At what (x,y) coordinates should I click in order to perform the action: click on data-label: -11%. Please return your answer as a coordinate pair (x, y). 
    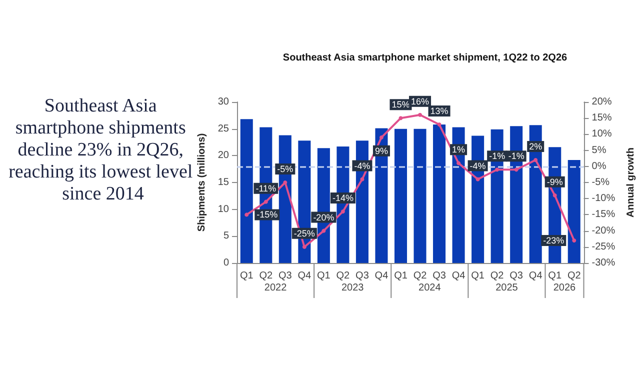
    Looking at the image, I should click on (266, 188).